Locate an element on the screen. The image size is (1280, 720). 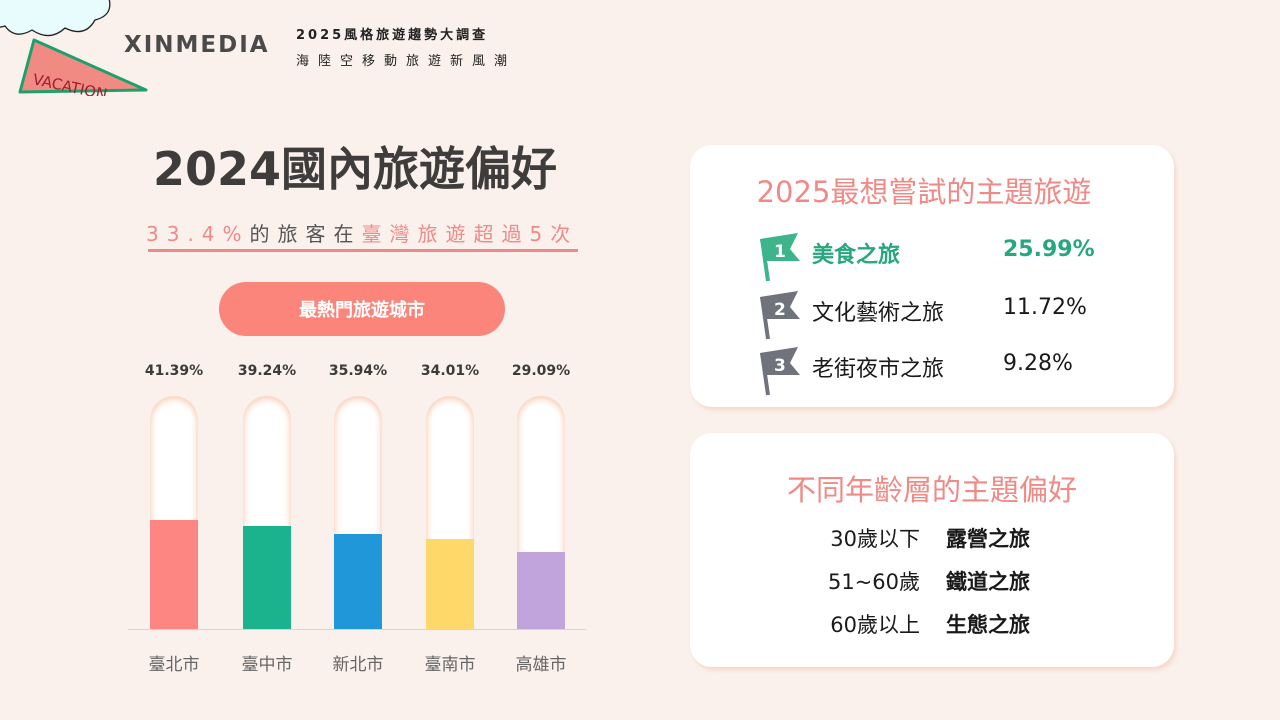
vacation-pennant-icon: VACATION is located at coordinates (83, 67).